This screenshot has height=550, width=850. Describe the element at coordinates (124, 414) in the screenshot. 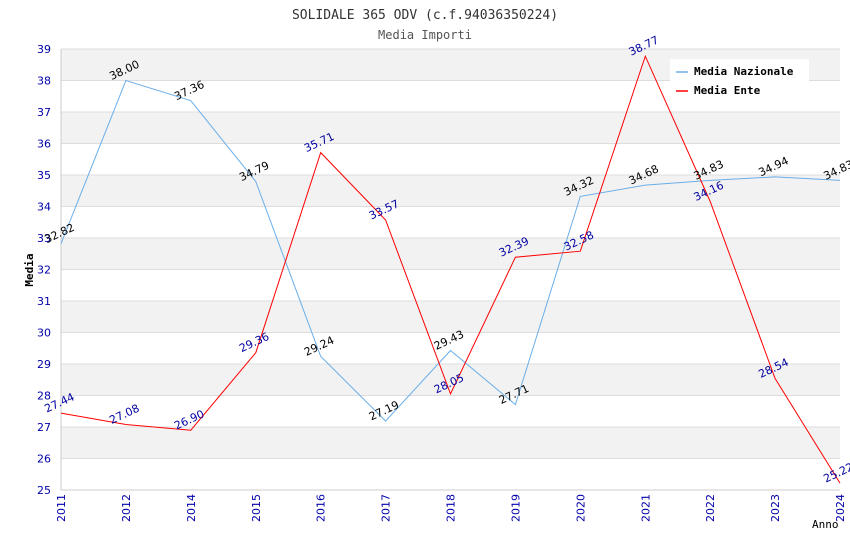

I see `data-label: 27.08` at that location.